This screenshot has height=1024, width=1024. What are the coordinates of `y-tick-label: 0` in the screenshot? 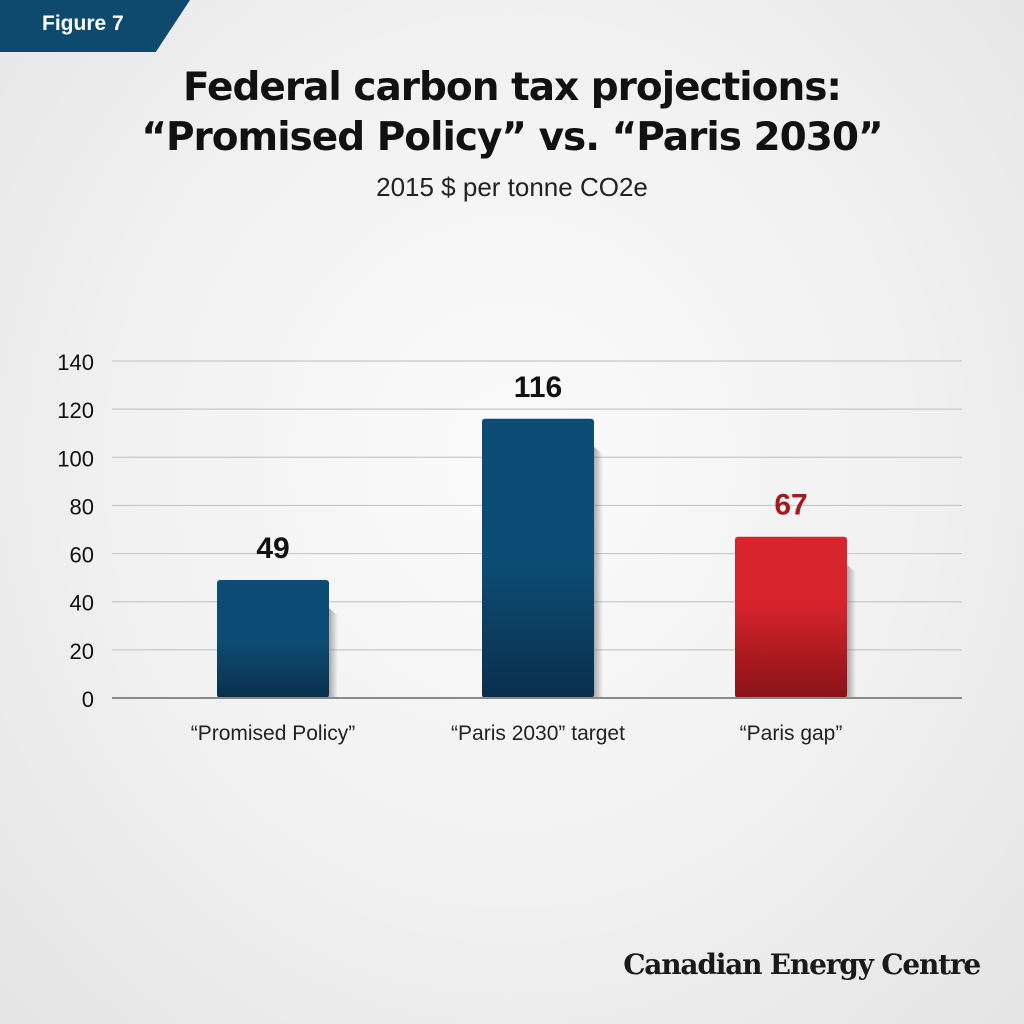 It's located at (88, 699).